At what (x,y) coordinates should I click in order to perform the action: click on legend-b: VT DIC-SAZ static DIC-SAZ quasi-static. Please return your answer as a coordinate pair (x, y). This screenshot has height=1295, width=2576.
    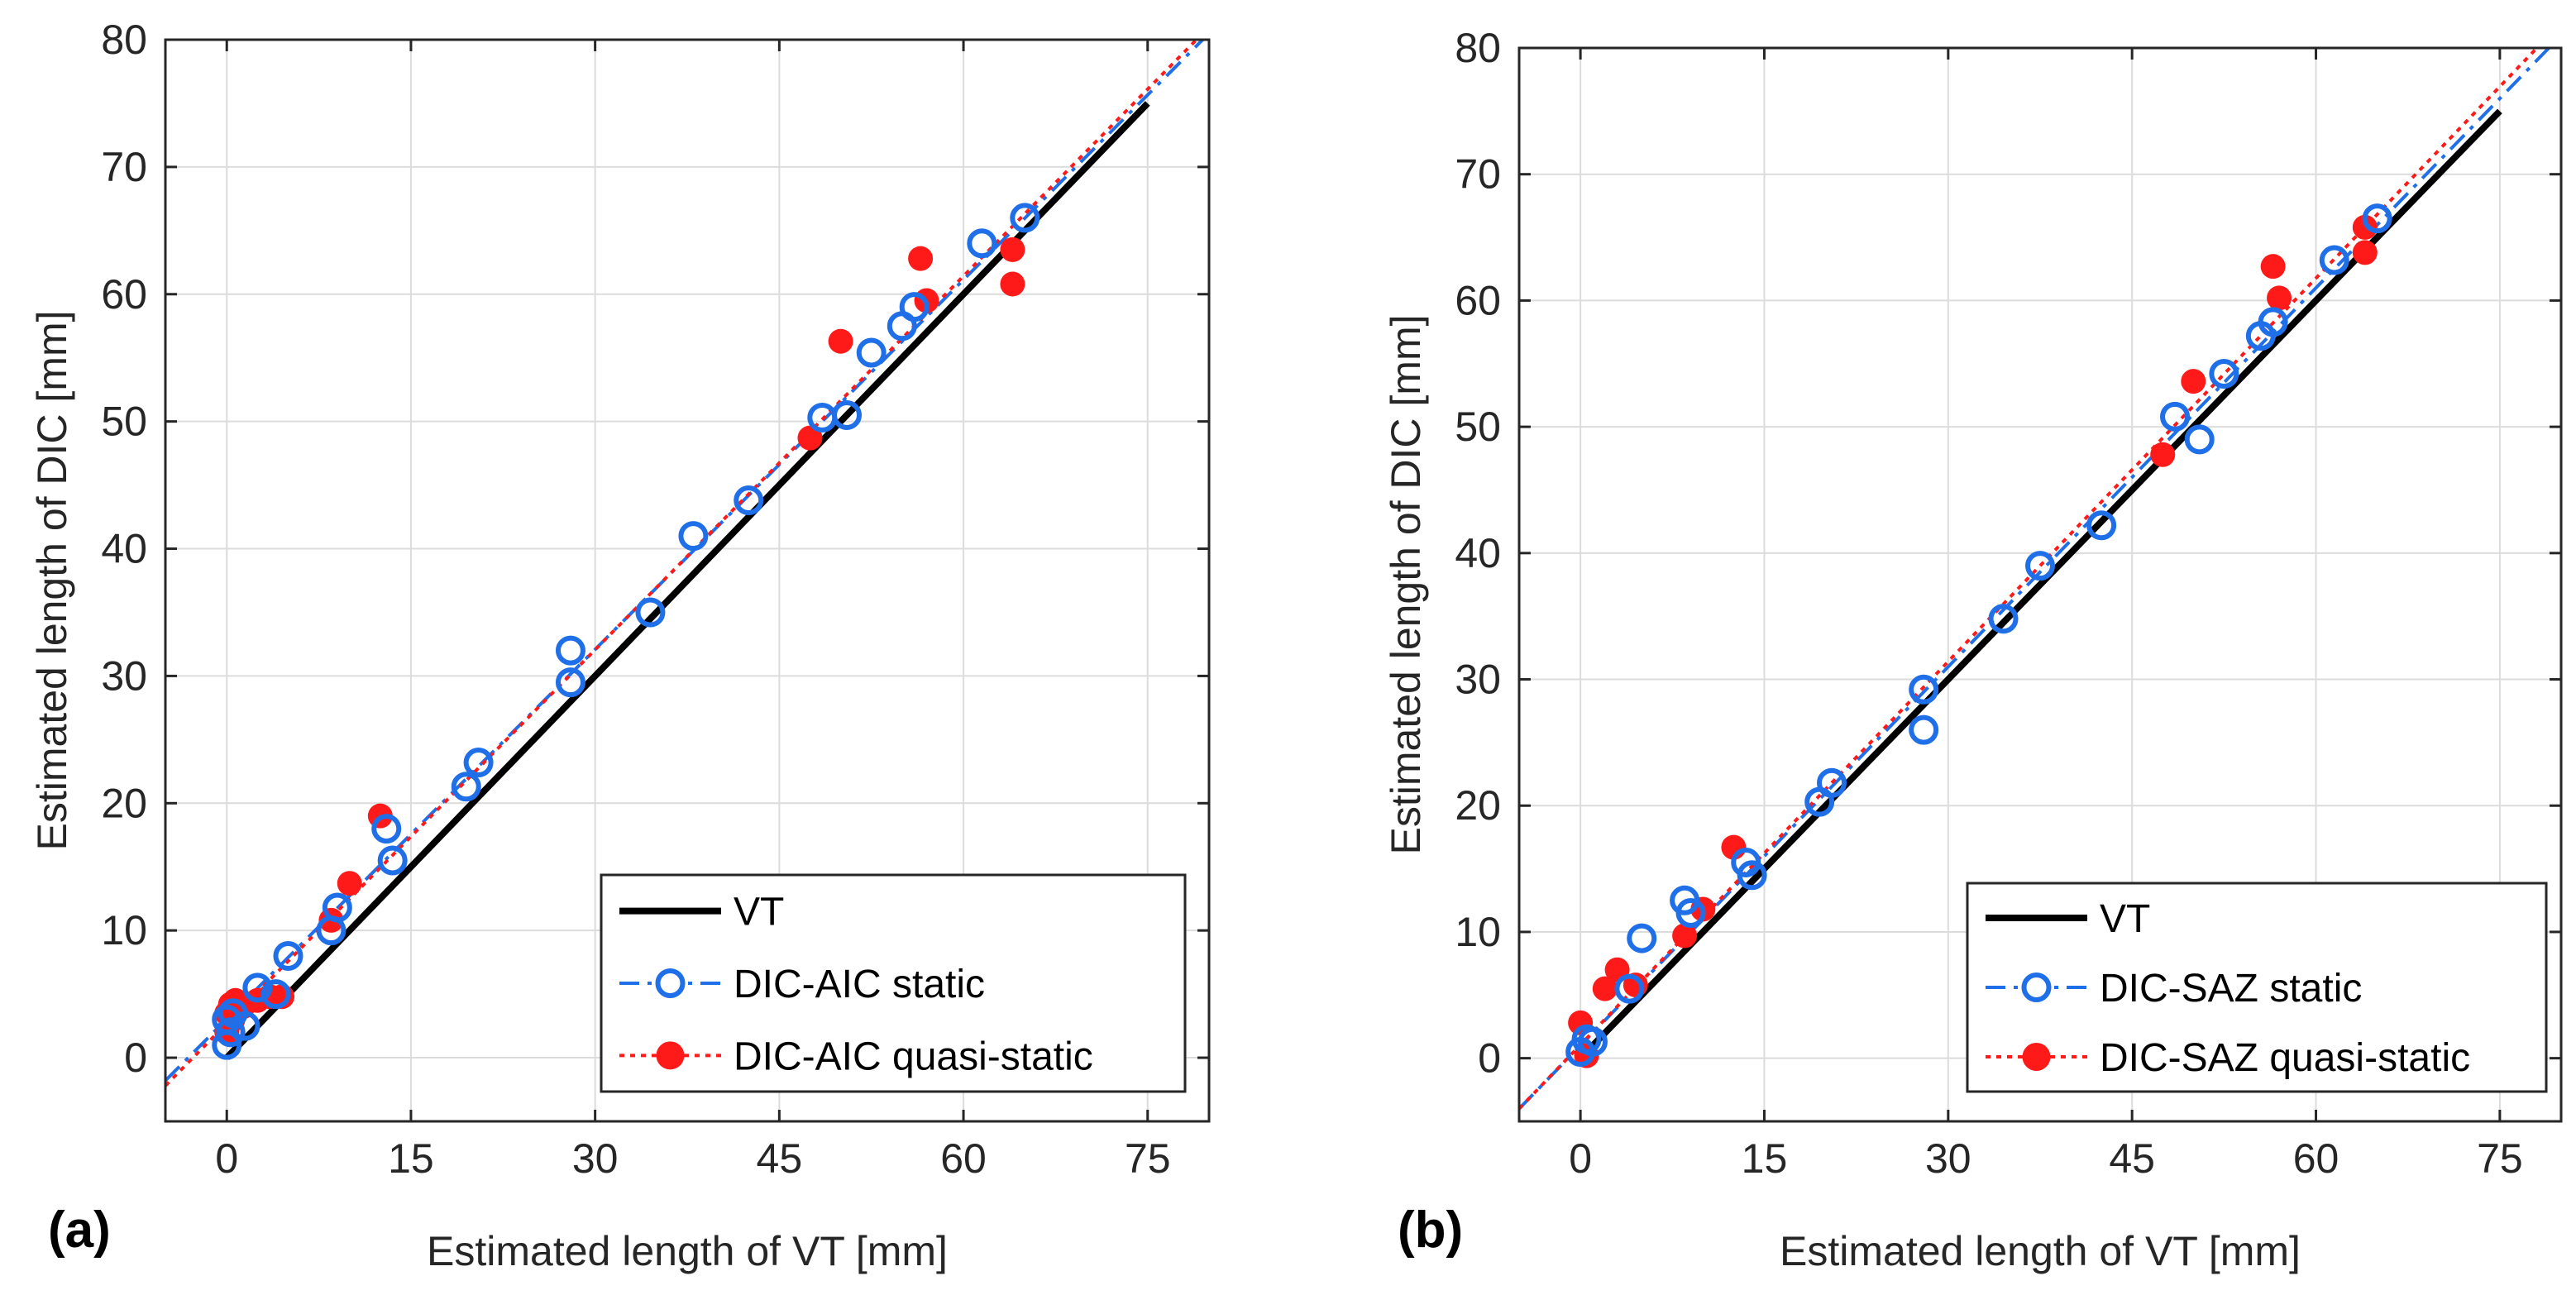
    Looking at the image, I should click on (2257, 987).